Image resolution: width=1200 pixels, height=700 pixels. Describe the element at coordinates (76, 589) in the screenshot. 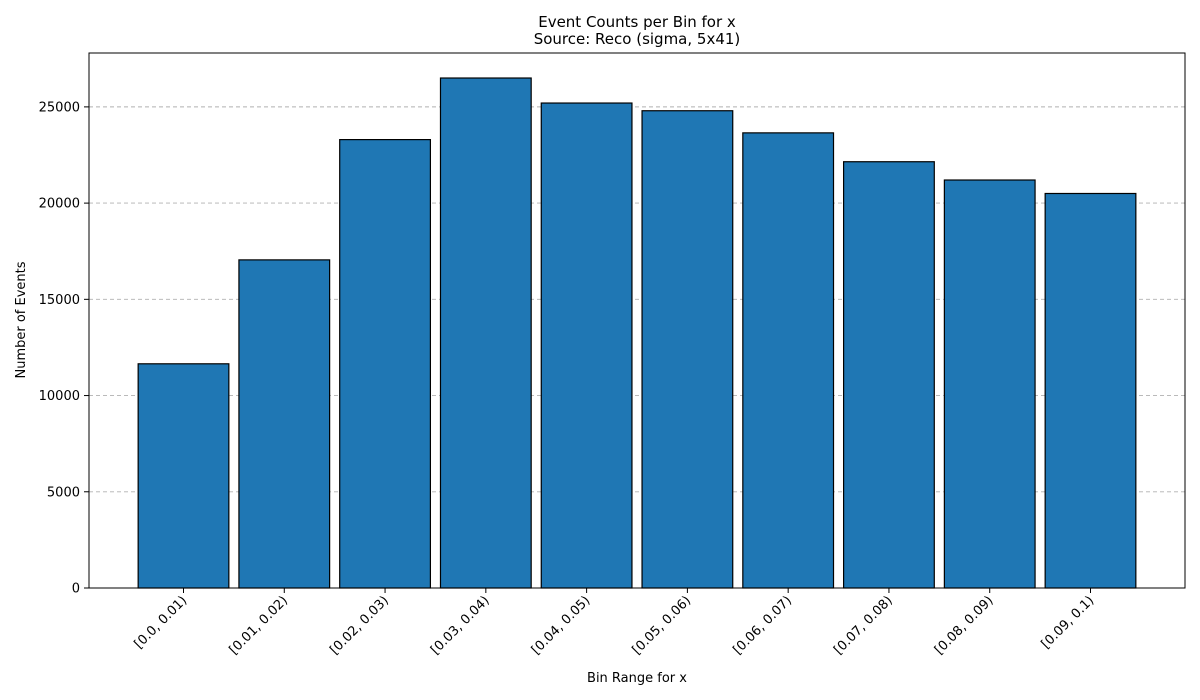

I see `y-tick-label: 0` at that location.